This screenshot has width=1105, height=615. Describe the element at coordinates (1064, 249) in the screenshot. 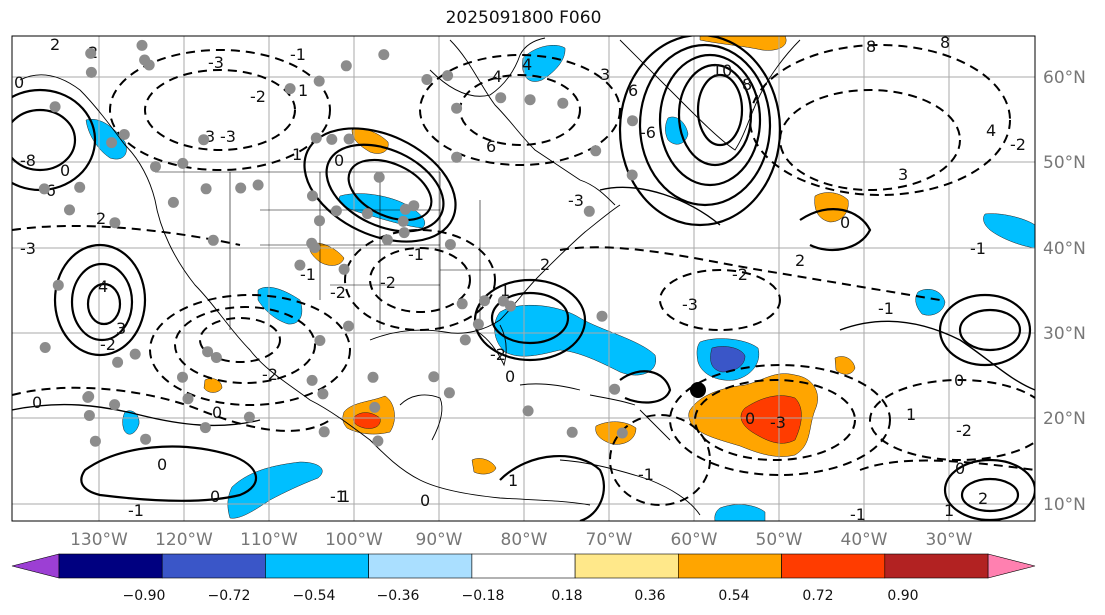

I see `lat-label: 40°N` at that location.